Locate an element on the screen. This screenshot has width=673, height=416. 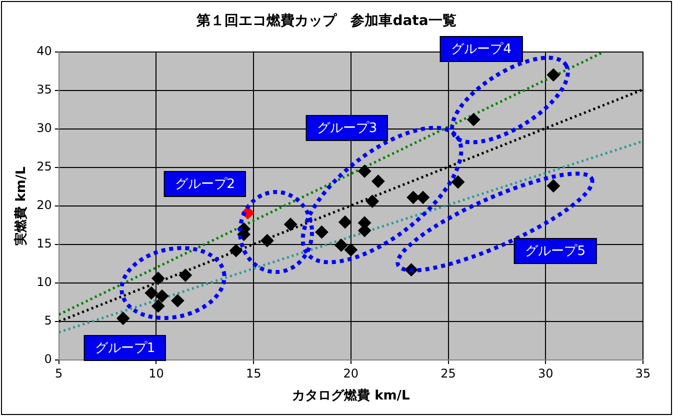
x-tick-label: 10 is located at coordinates (156, 373).